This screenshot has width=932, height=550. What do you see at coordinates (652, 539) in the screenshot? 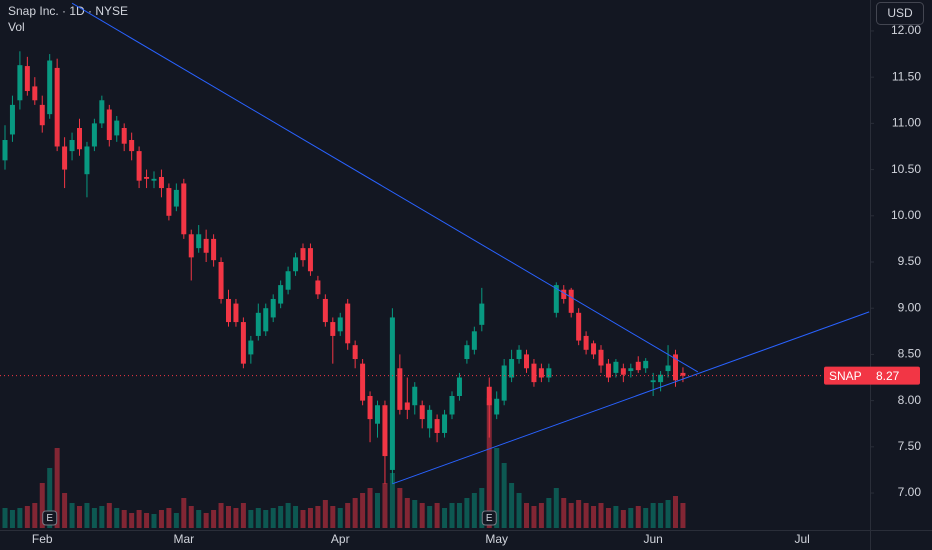
I see `x-tick-label: Jun` at bounding box center [652, 539].